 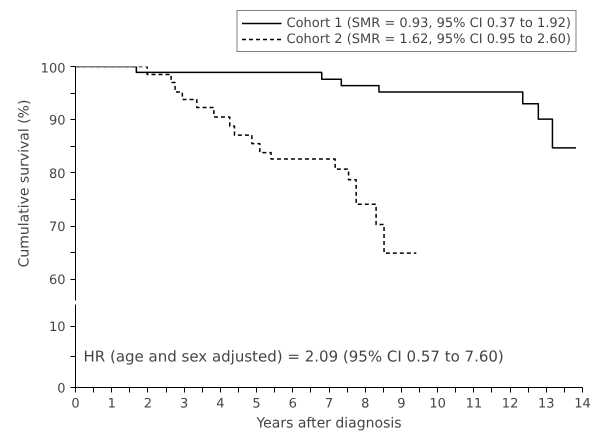 I want to click on x-tick-label: 4, so click(x=220, y=404).